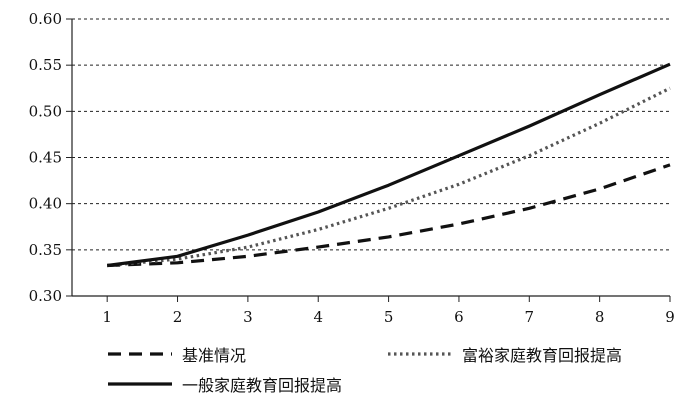 Image resolution: width=700 pixels, height=406 pixels. What do you see at coordinates (530, 317) in the screenshot?
I see `x-tick-label: 7` at bounding box center [530, 317].